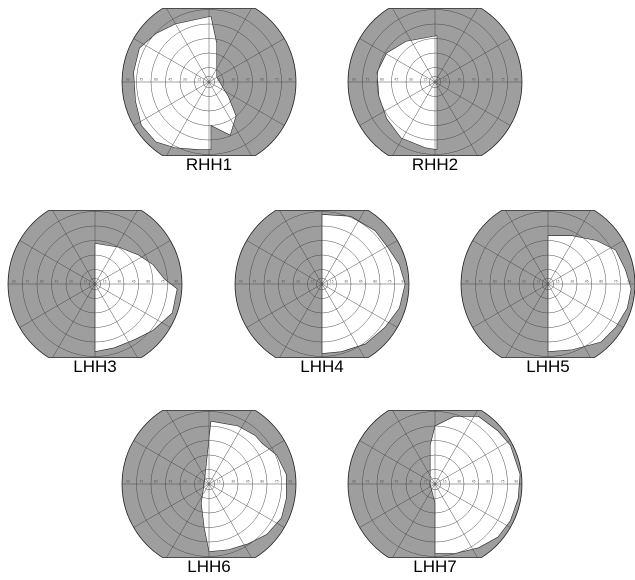 This screenshot has width=635, height=580. I want to click on panel-label-lhh7: LHH7, so click(435, 566).